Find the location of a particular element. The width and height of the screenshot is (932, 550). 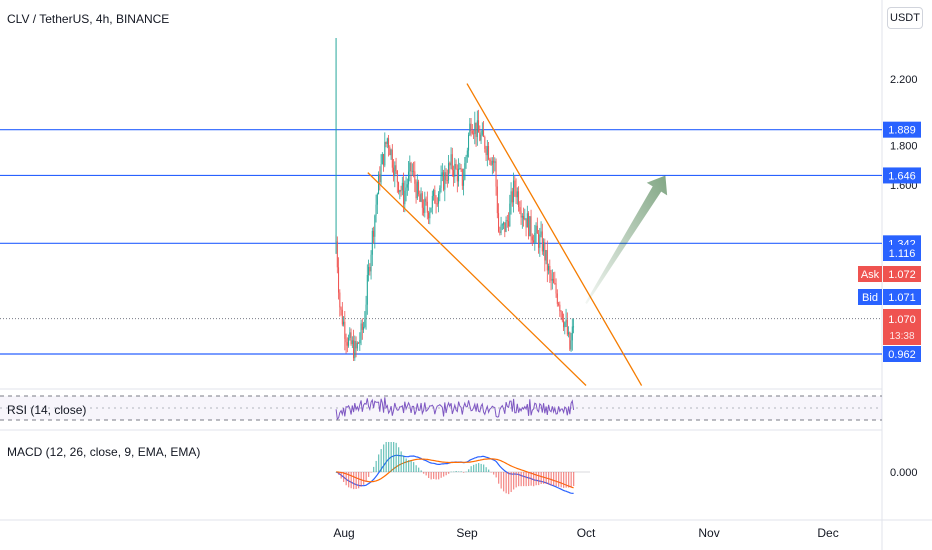

time-axis-label: Aug is located at coordinates (343, 533).